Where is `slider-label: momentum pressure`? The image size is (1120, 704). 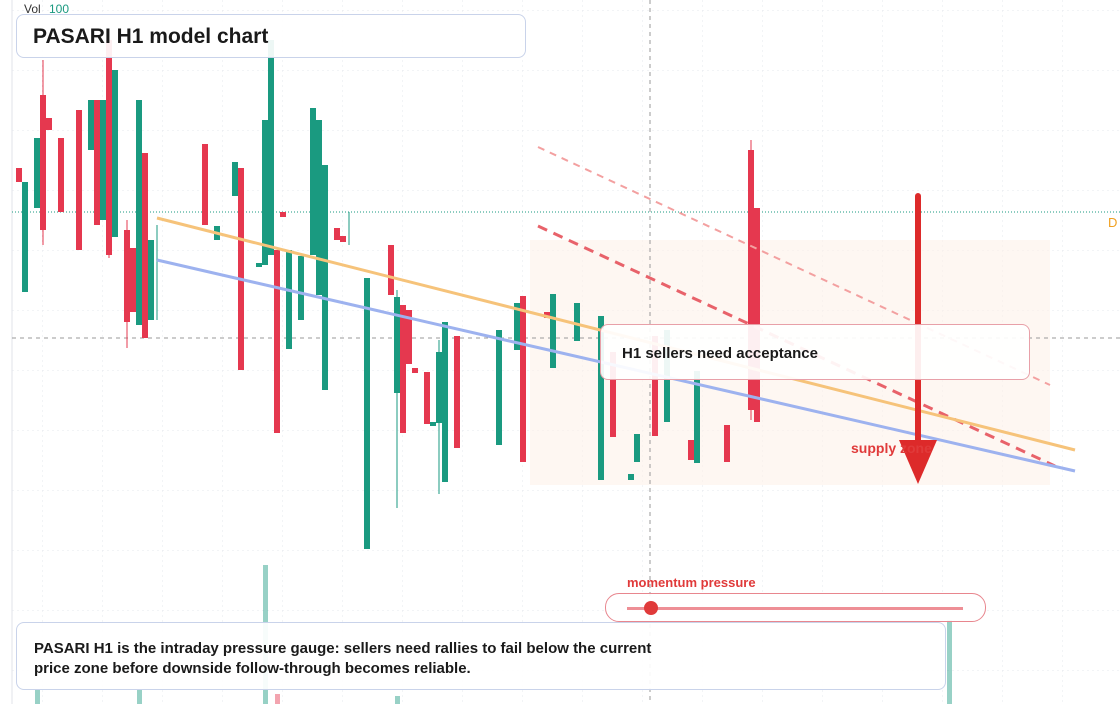
slider-label: momentum pressure is located at coordinates (691, 582).